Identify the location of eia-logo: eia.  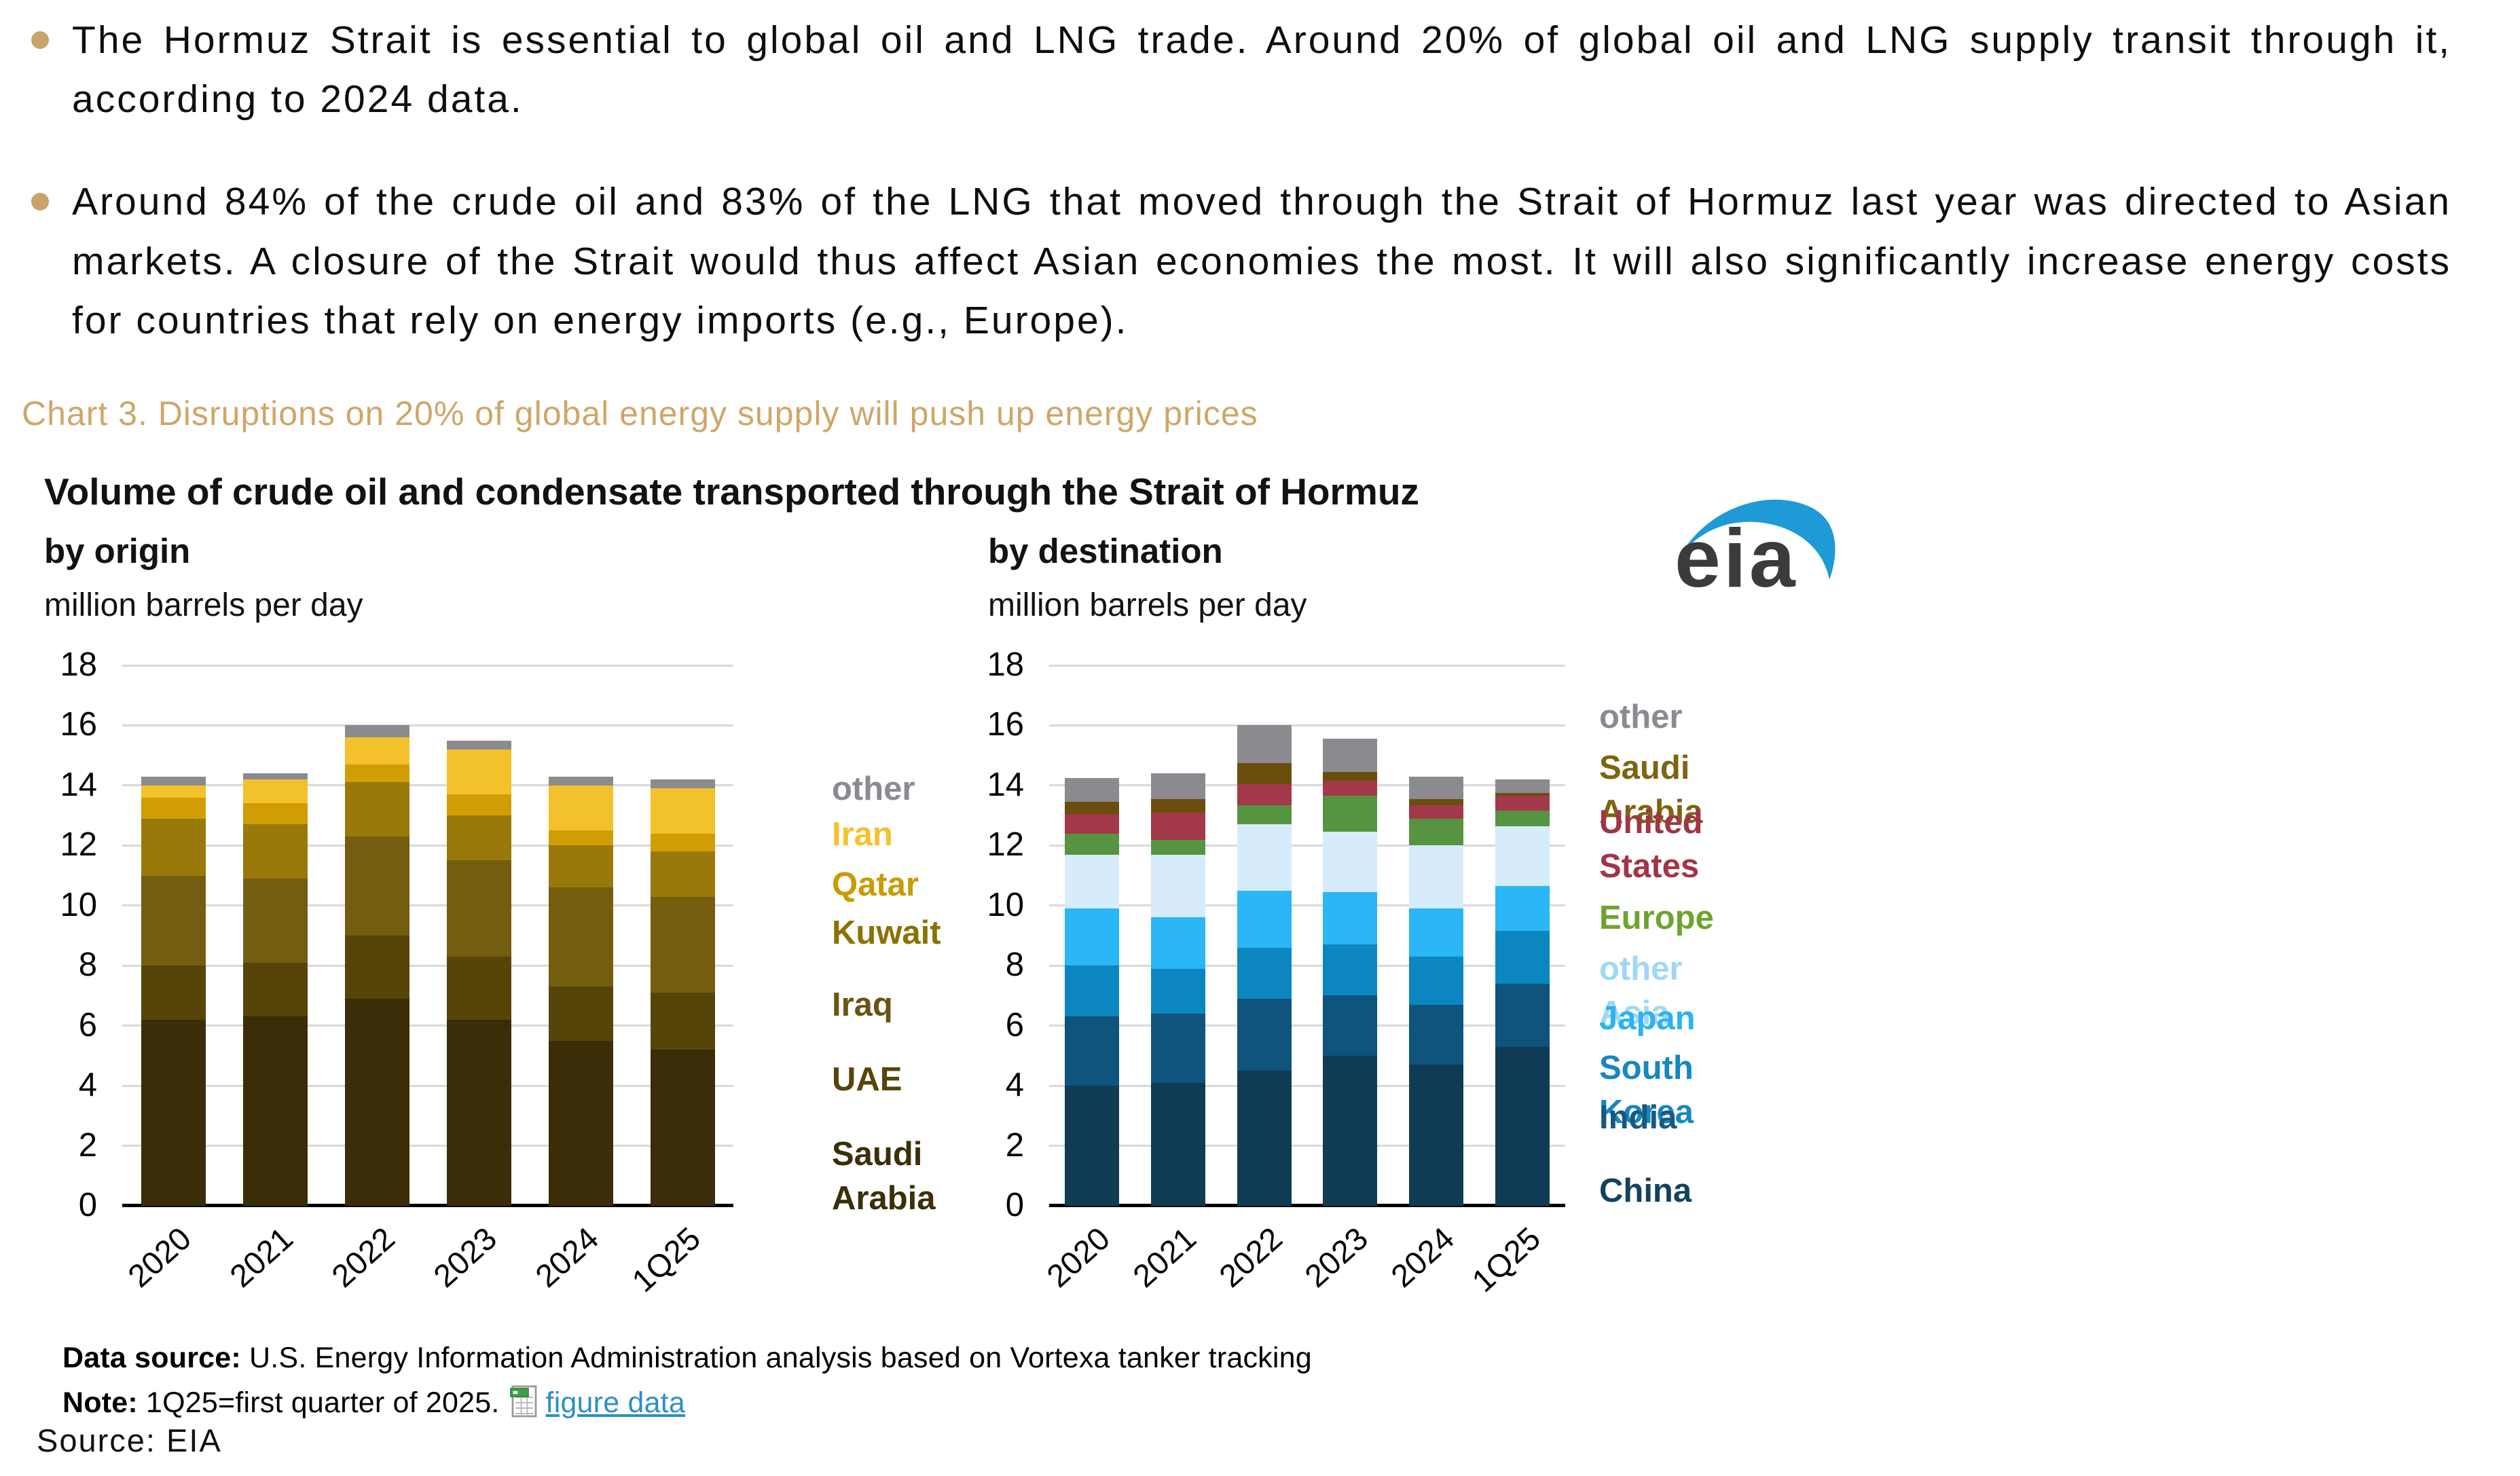
(1759, 546).